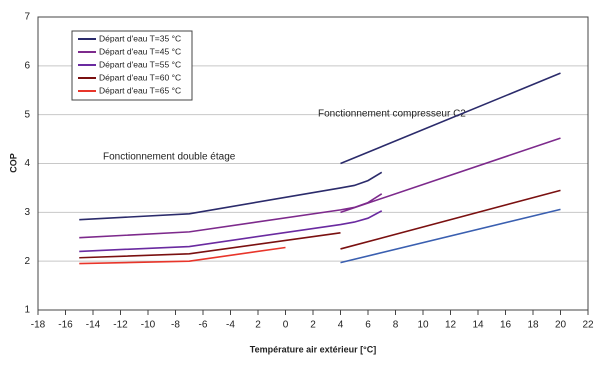  Describe the element at coordinates (120, 325) in the screenshot. I see `x-tick-label: -12` at that location.